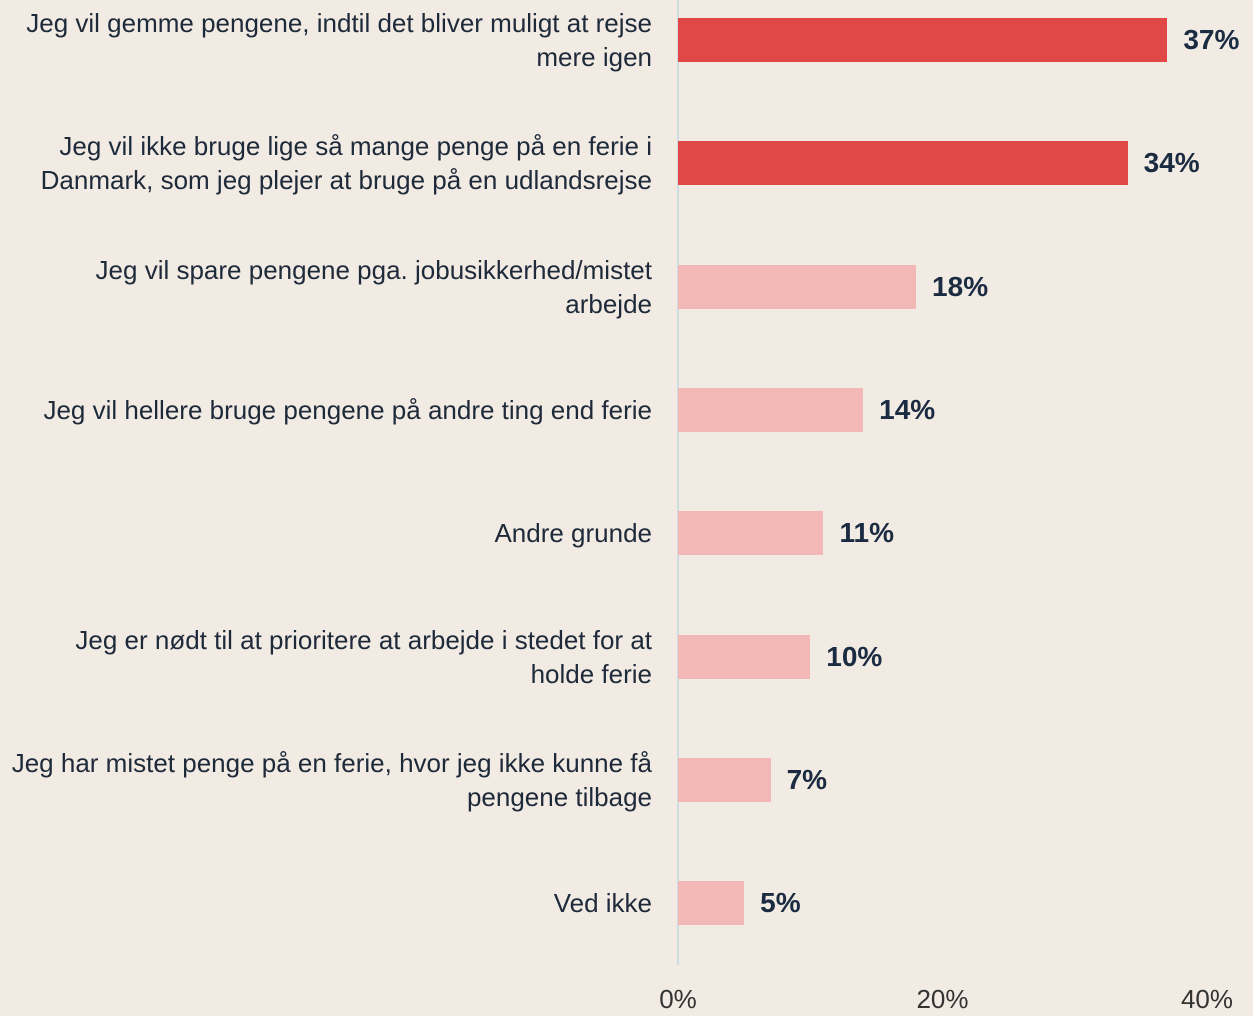 The height and width of the screenshot is (1016, 1253). I want to click on value-label: 34%, so click(1171, 163).